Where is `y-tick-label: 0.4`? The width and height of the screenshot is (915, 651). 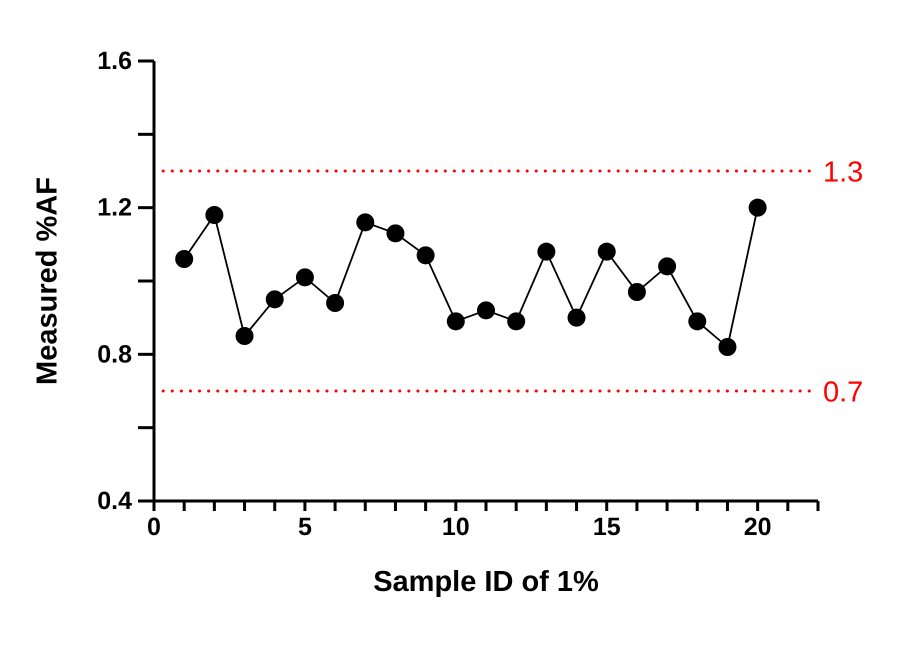
y-tick-label: 0.4 is located at coordinates (114, 501).